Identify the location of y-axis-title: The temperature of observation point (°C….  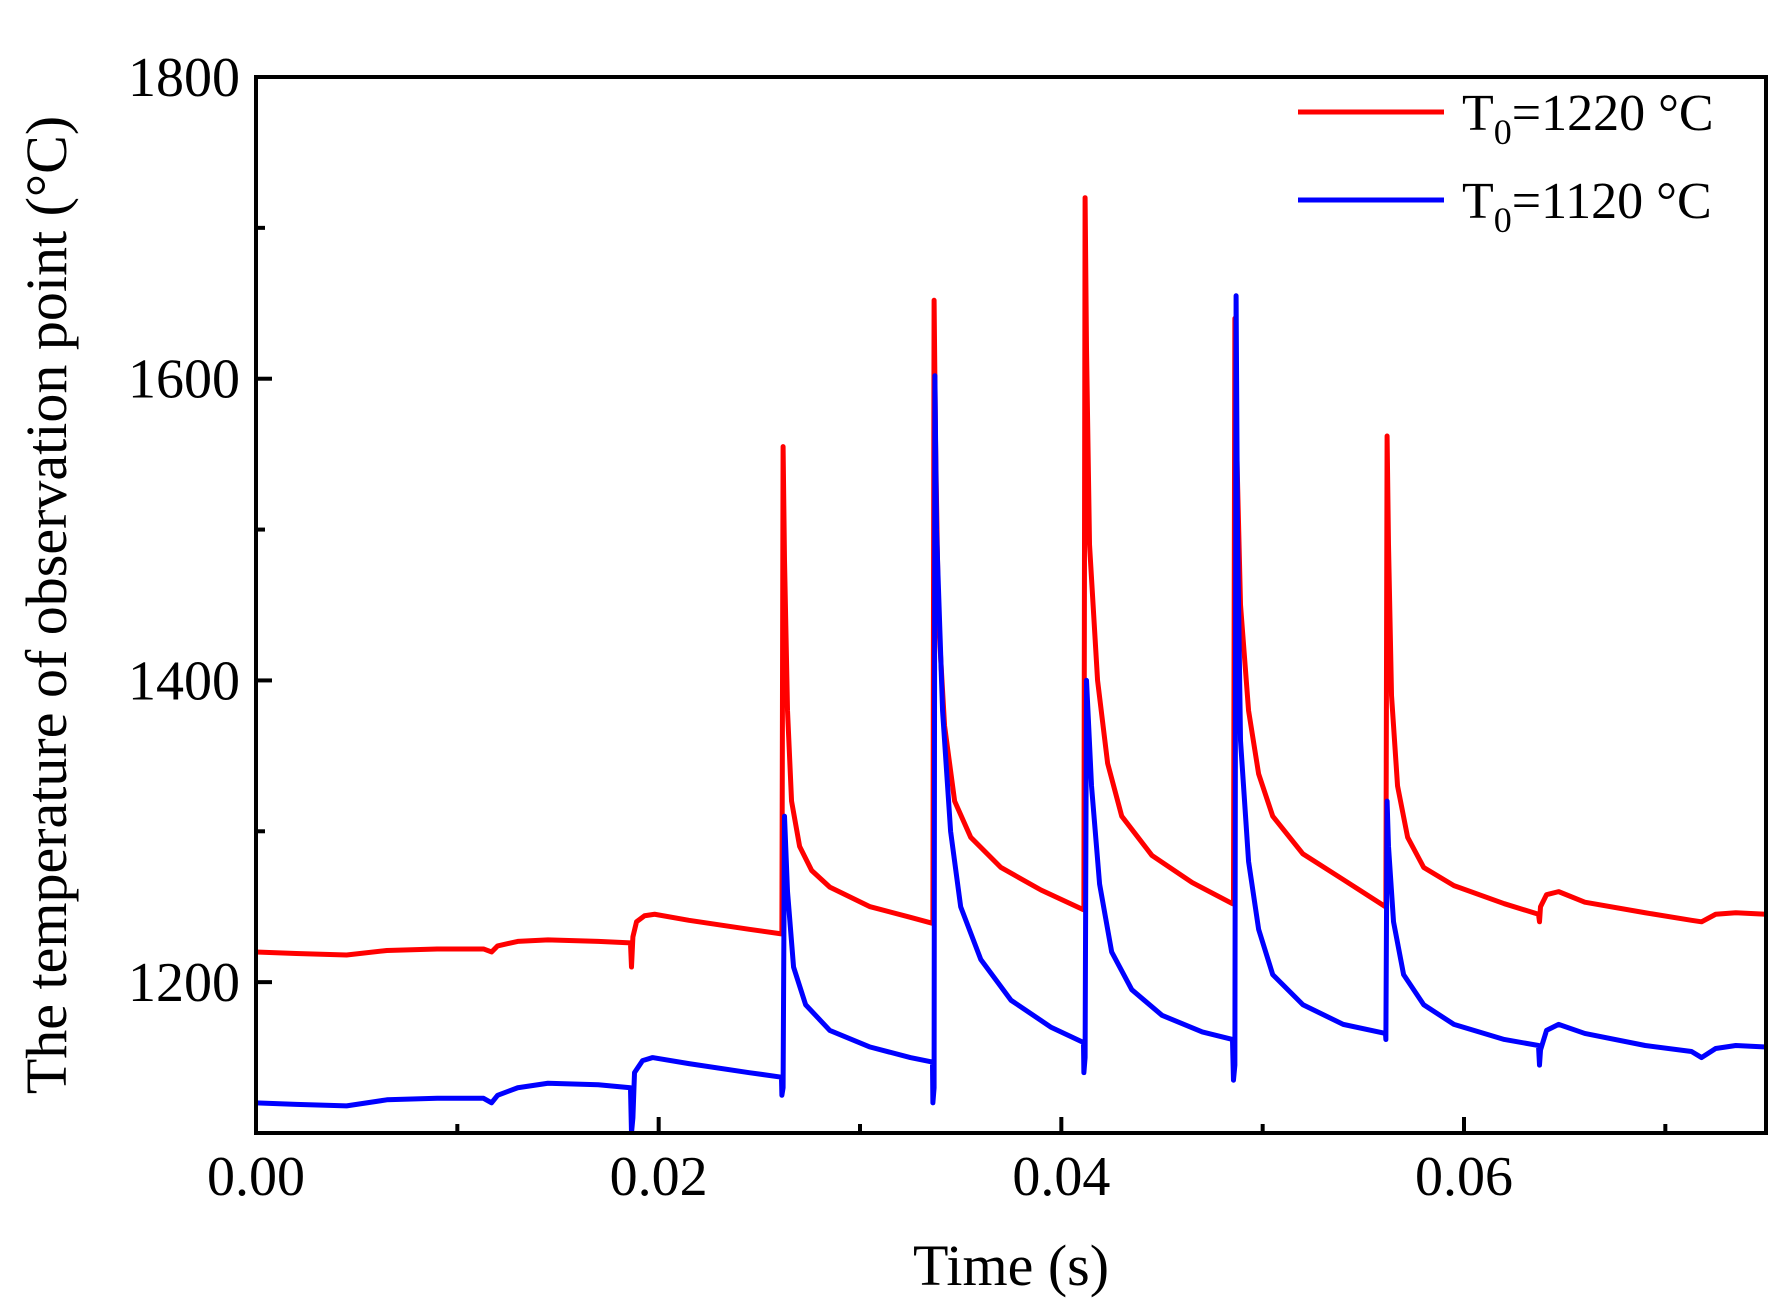
(46, 605).